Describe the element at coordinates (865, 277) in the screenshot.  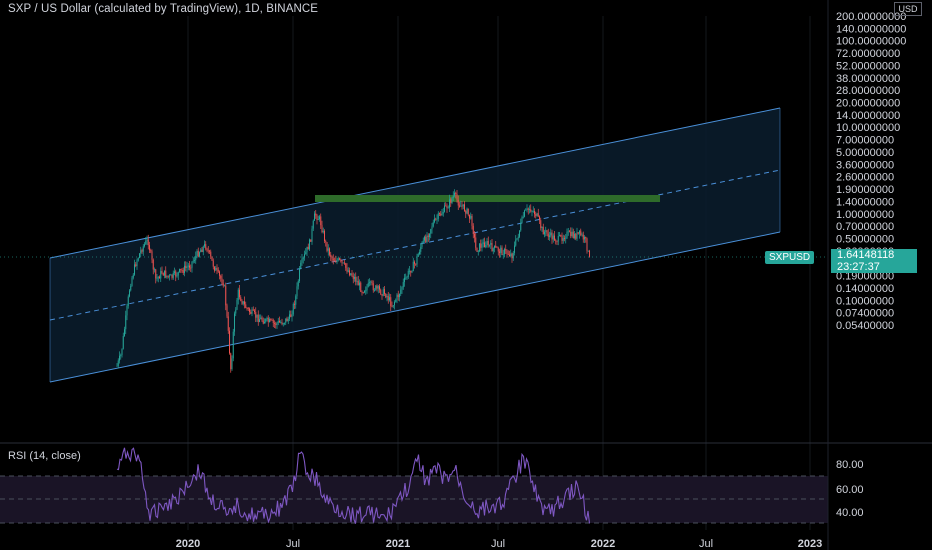
I see `price-axis-label: 0.19000000` at that location.